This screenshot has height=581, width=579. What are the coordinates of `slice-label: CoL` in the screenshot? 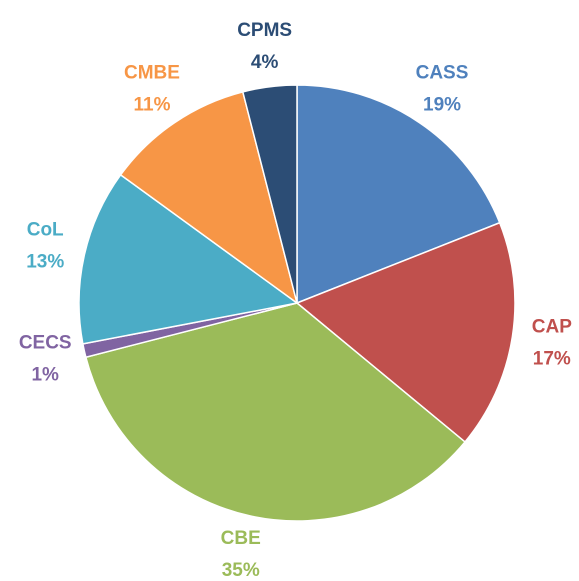 It's located at (45, 230).